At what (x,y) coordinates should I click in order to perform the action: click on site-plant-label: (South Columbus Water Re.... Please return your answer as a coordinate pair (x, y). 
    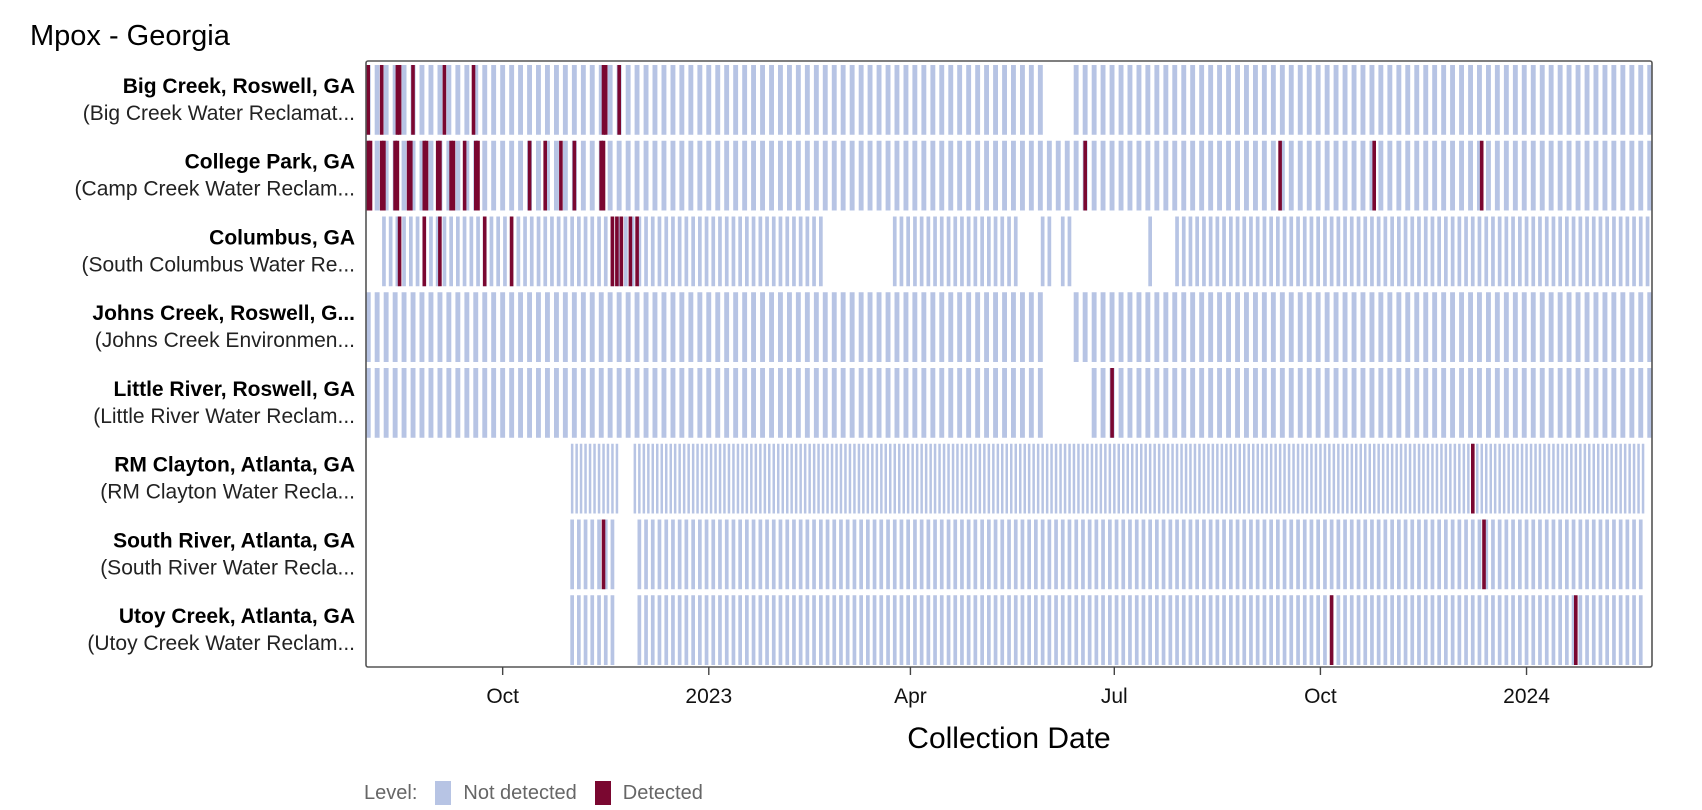
    Looking at the image, I should click on (219, 264).